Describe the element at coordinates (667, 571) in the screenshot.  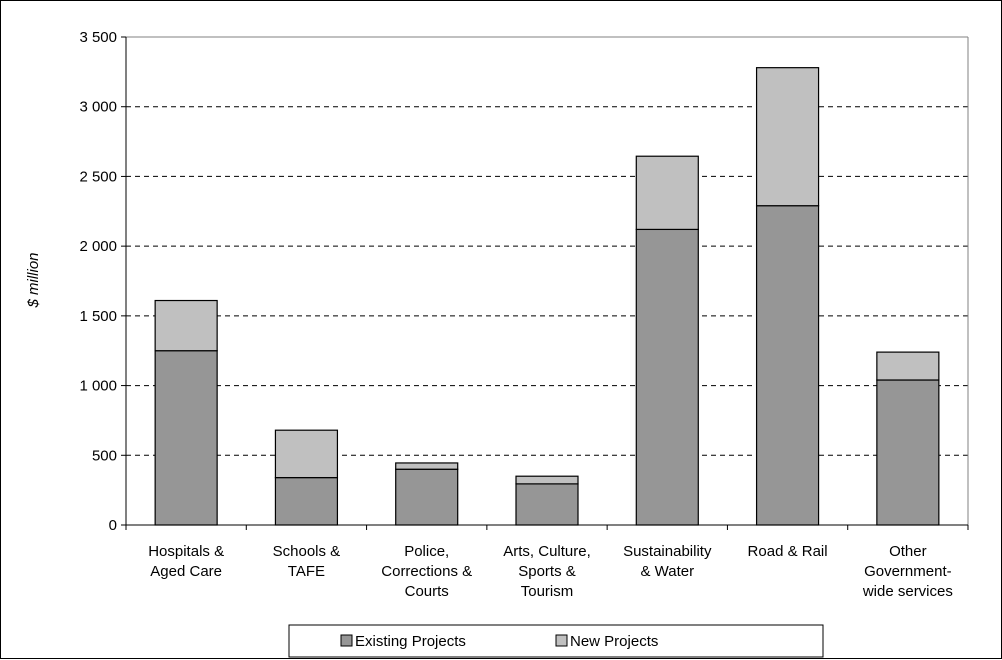
I see `x-category-label-line: & Water` at that location.